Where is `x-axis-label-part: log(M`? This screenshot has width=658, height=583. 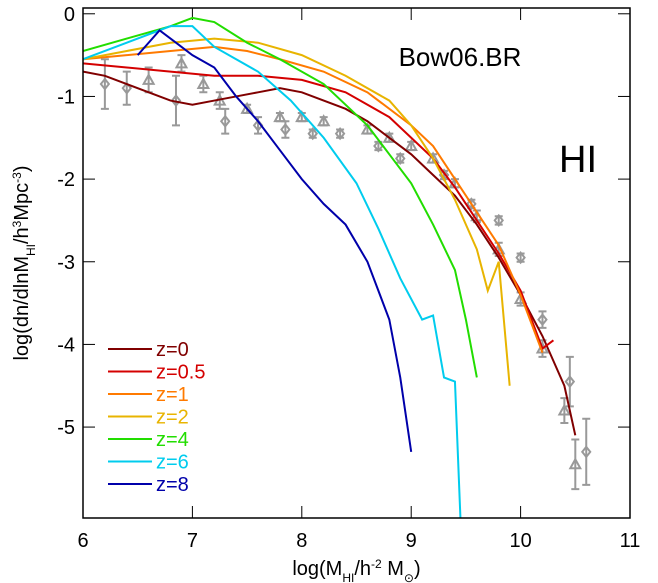 x-axis-label-part: log(M is located at coordinates (317, 569).